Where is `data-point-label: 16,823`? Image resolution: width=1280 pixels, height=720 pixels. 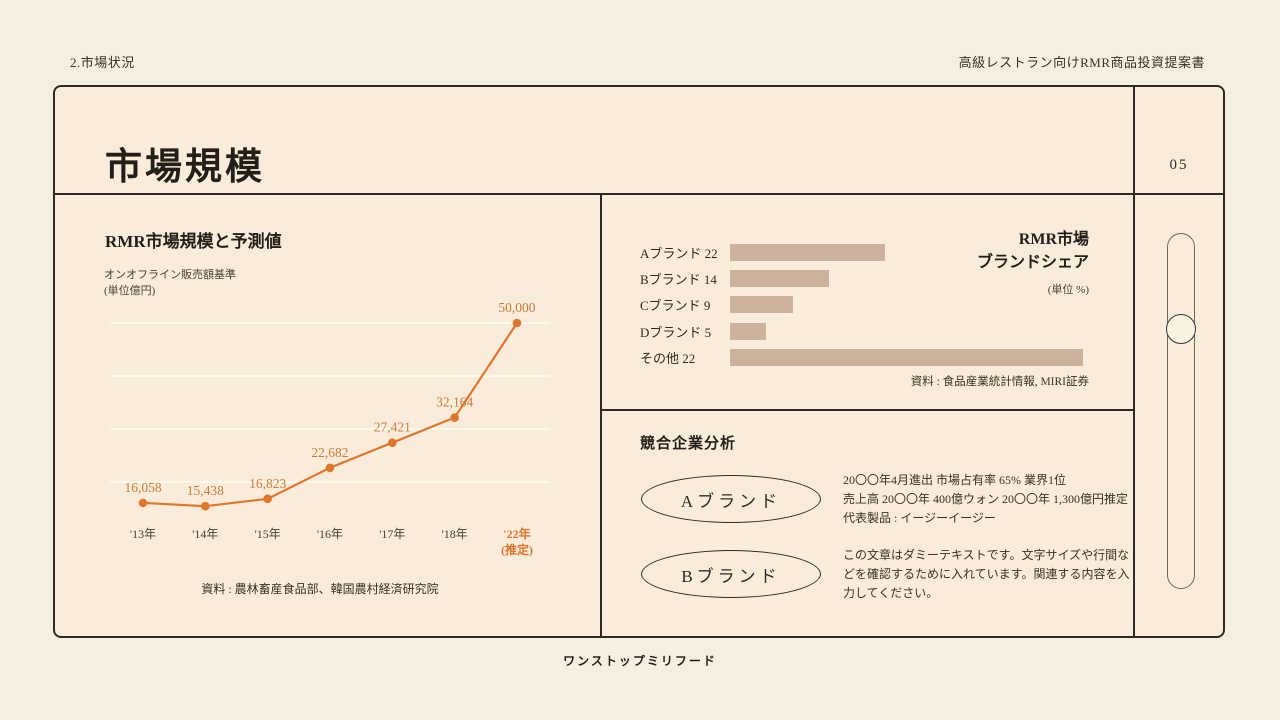
data-point-label: 16,823 is located at coordinates (267, 483).